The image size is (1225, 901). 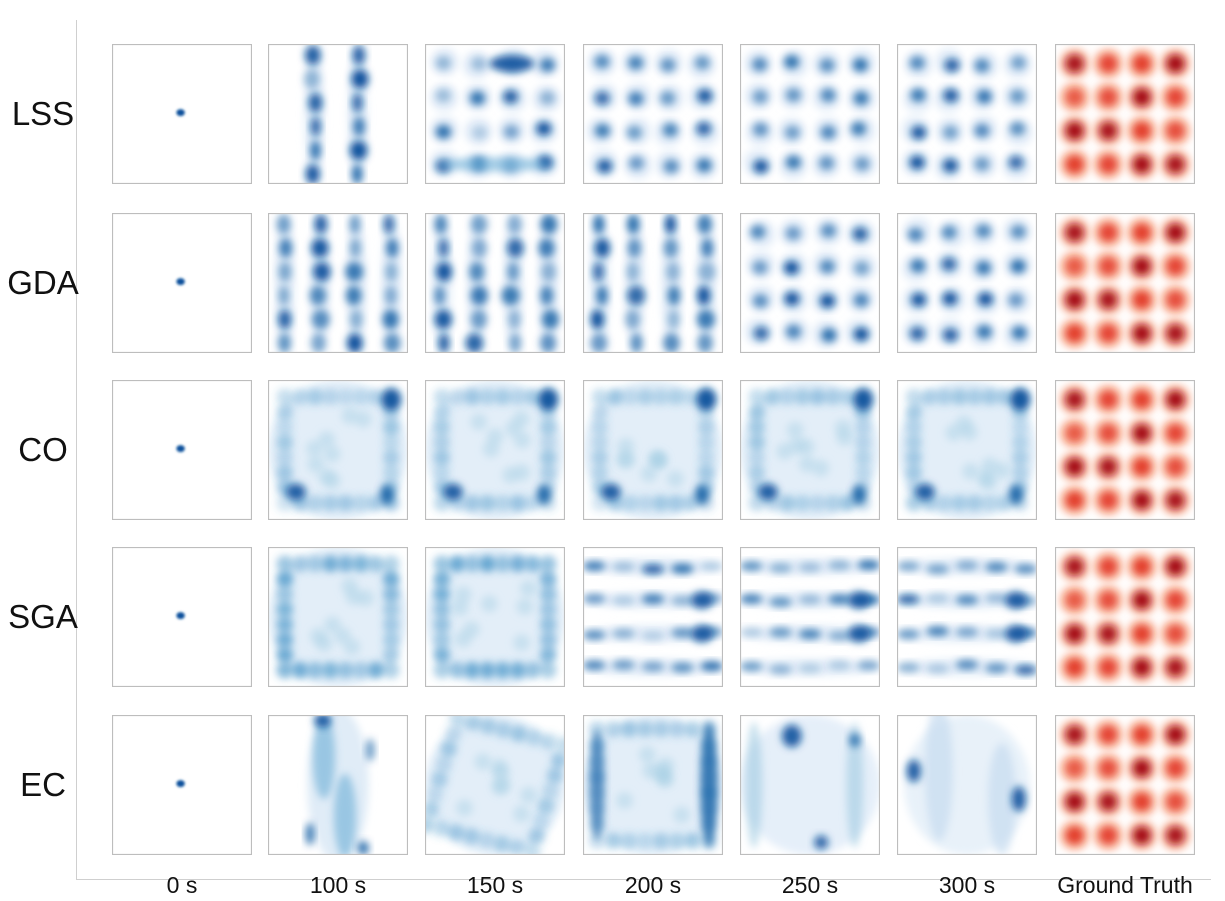 What do you see at coordinates (967, 885) in the screenshot?
I see `column-label: 300 s` at bounding box center [967, 885].